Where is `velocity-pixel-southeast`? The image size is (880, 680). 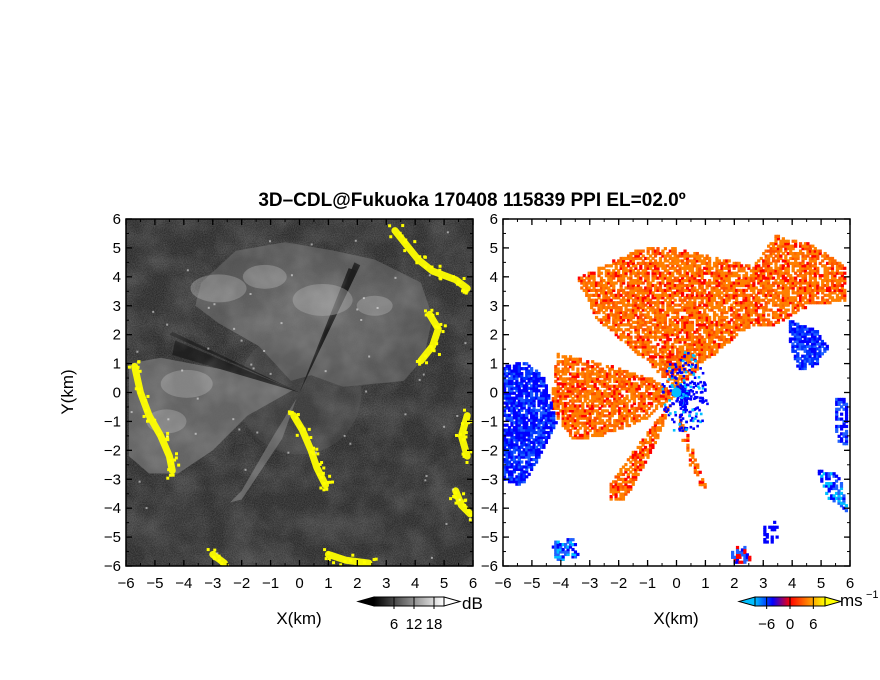
velocity-pixel-southeast is located at coordinates (695, 465).